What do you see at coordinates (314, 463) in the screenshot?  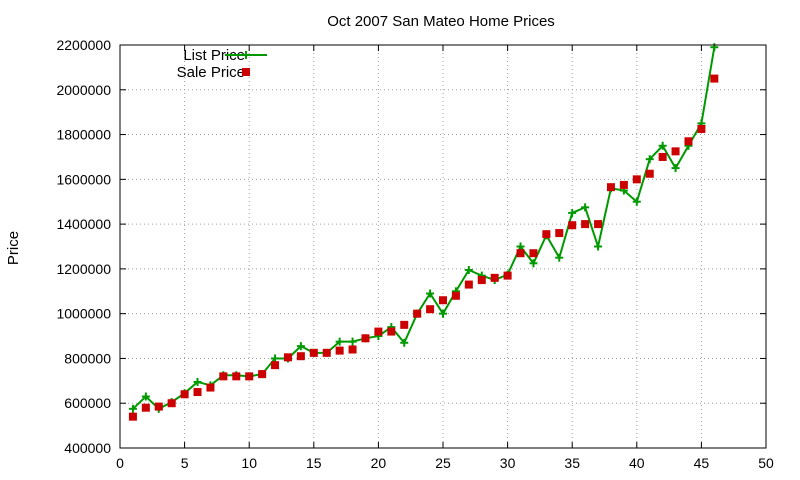 I see `x-tick-label: 15` at bounding box center [314, 463].